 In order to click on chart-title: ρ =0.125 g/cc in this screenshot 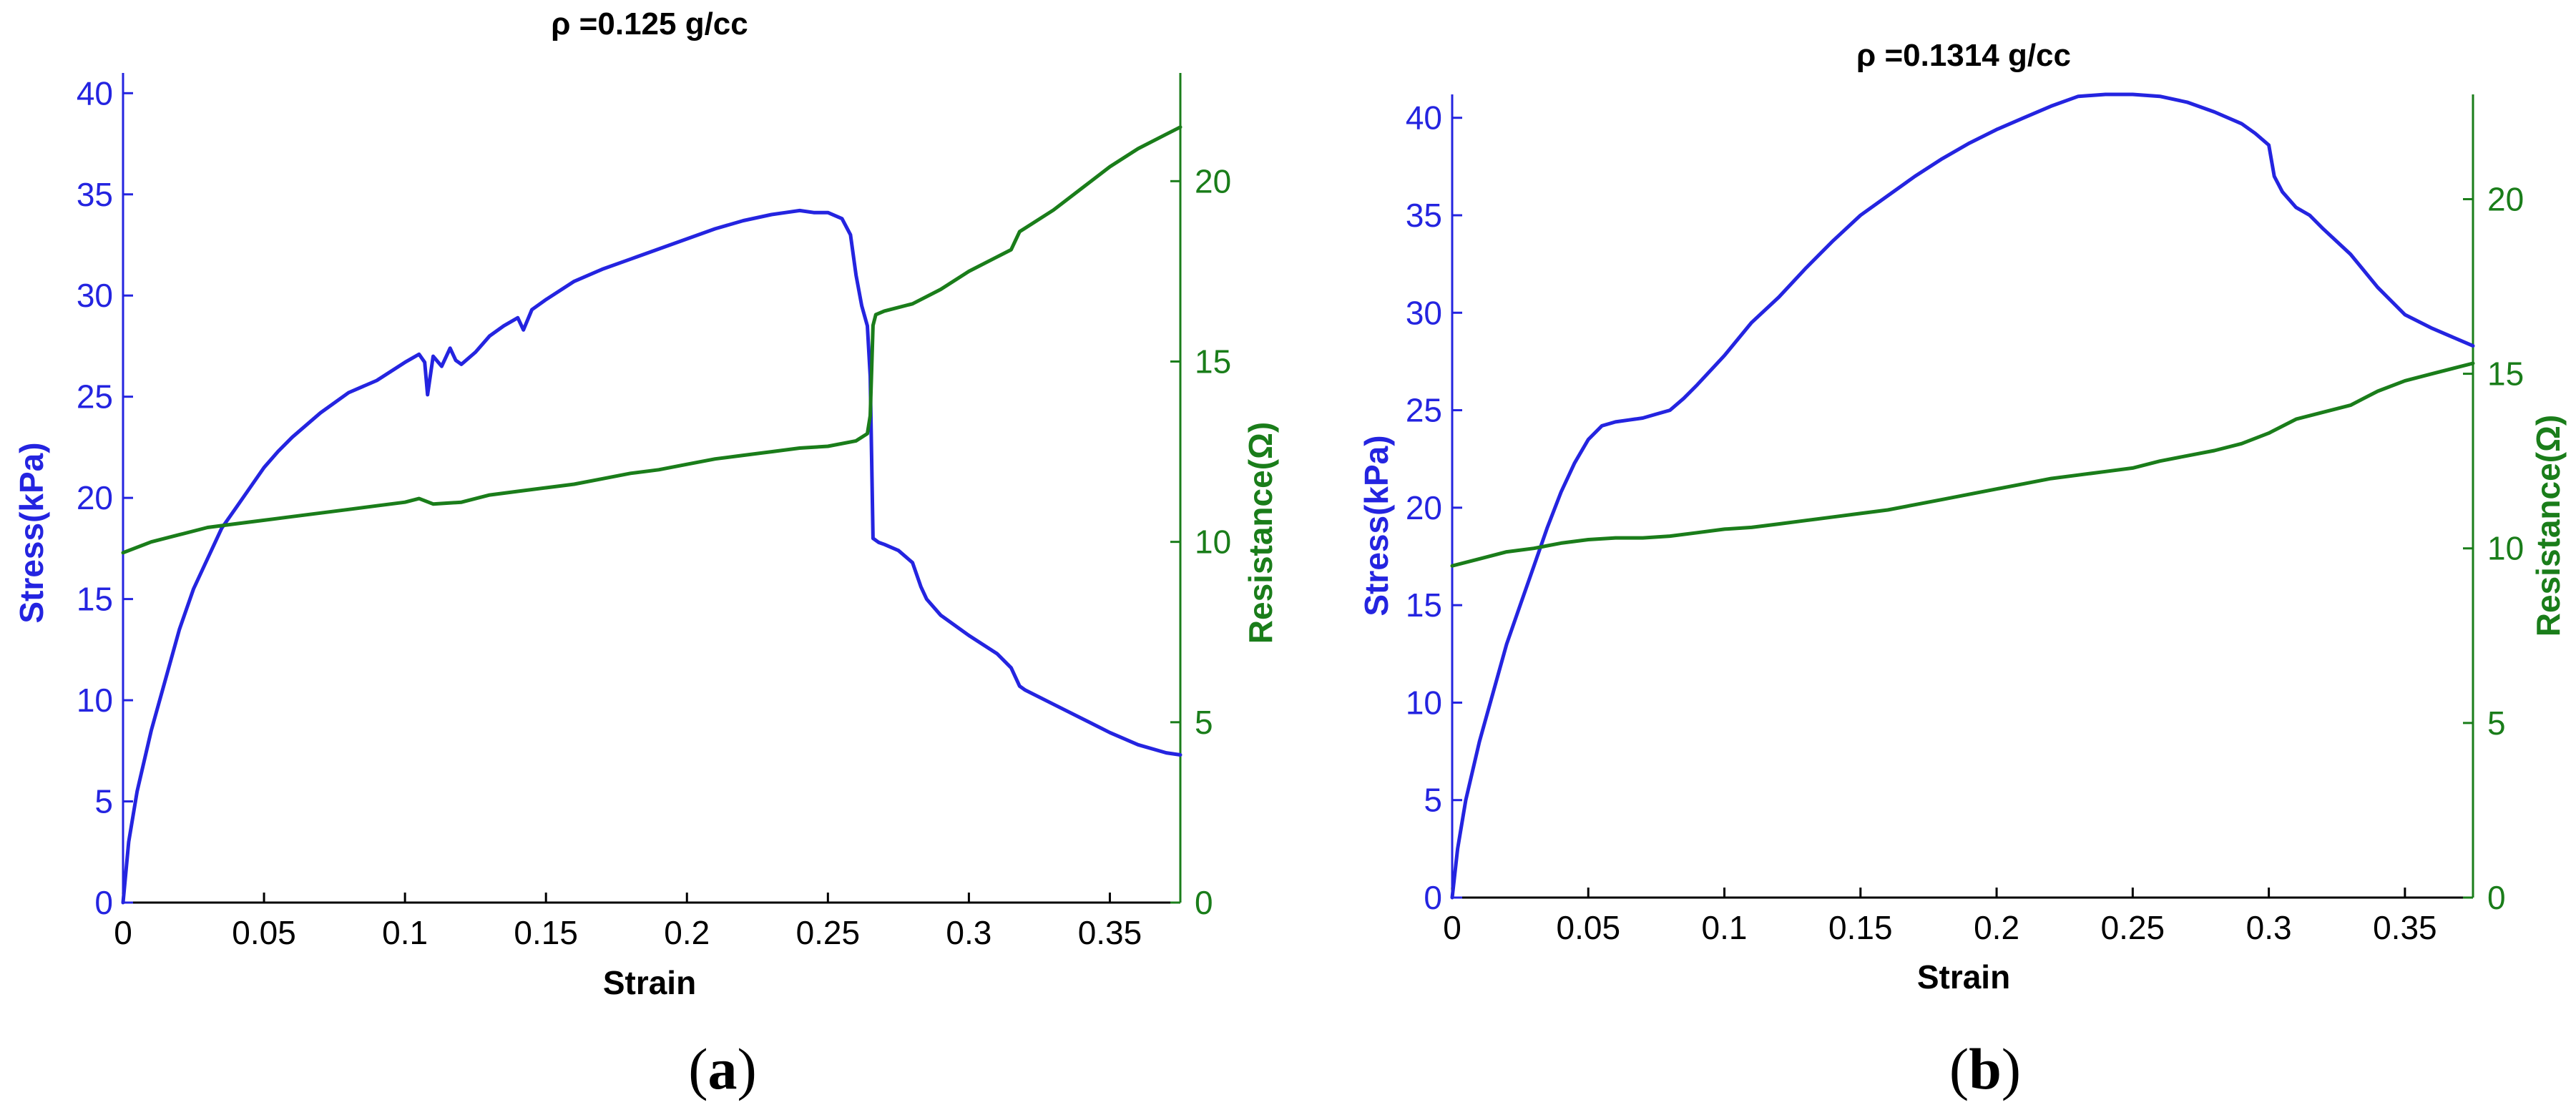, I will do `click(649, 23)`.